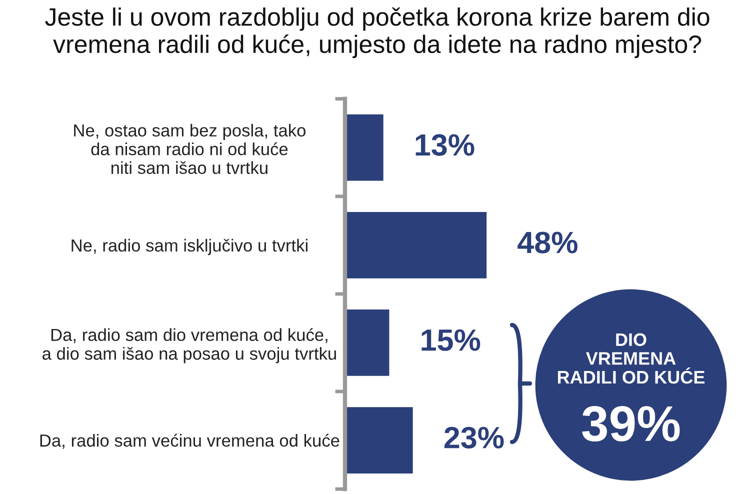 The height and width of the screenshot is (494, 755). I want to click on text: 39%, so click(631, 424).